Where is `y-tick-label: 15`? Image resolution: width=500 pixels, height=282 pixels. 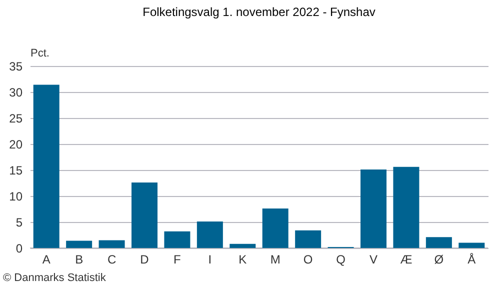 y-tick-label: 15 is located at coordinates (16, 171).